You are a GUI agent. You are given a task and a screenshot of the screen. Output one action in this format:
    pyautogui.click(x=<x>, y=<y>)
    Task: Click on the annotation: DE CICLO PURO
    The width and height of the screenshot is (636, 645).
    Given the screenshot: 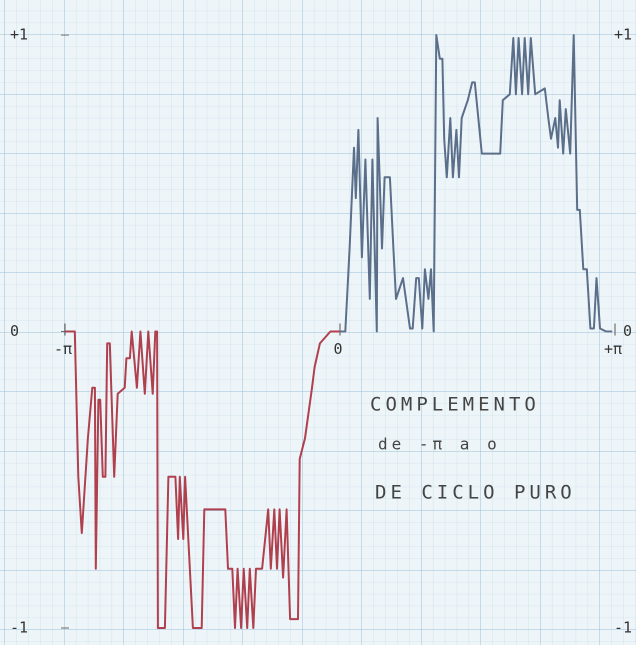 What is the action you would take?
    pyautogui.click(x=475, y=493)
    